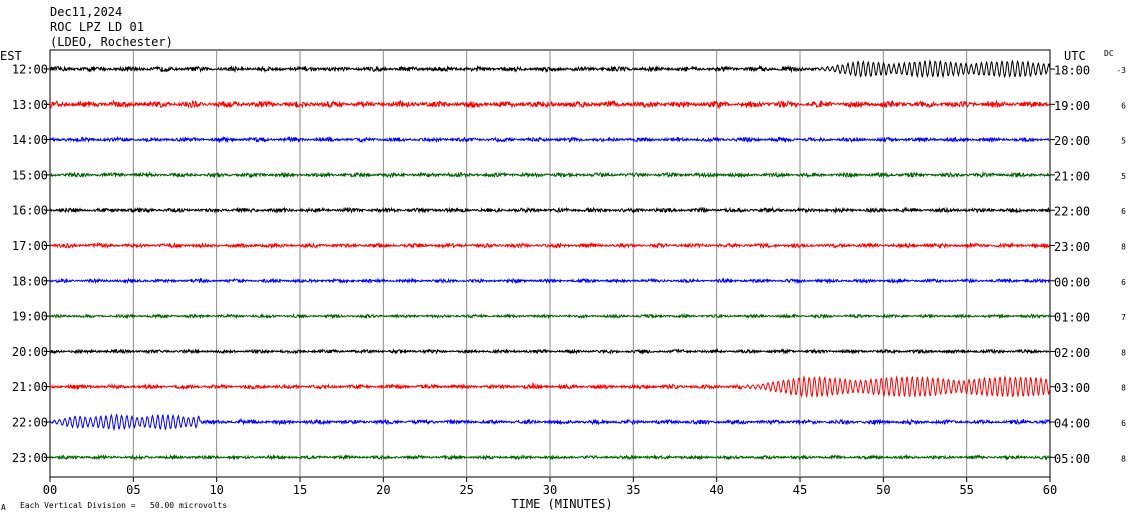 Image resolution: width=1130 pixels, height=519 pixels. Describe the element at coordinates (1072, 141) in the screenshot. I see `row-label-right: 20:00` at that location.